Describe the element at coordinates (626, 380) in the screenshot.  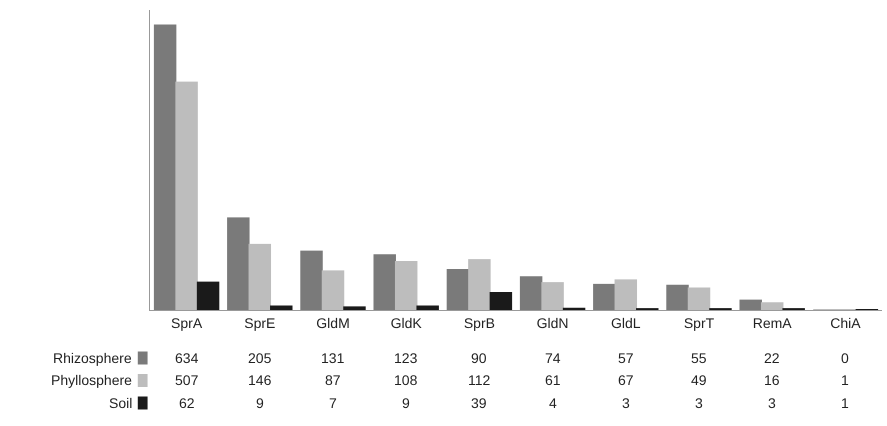
I see `data-label: 67` at that location.